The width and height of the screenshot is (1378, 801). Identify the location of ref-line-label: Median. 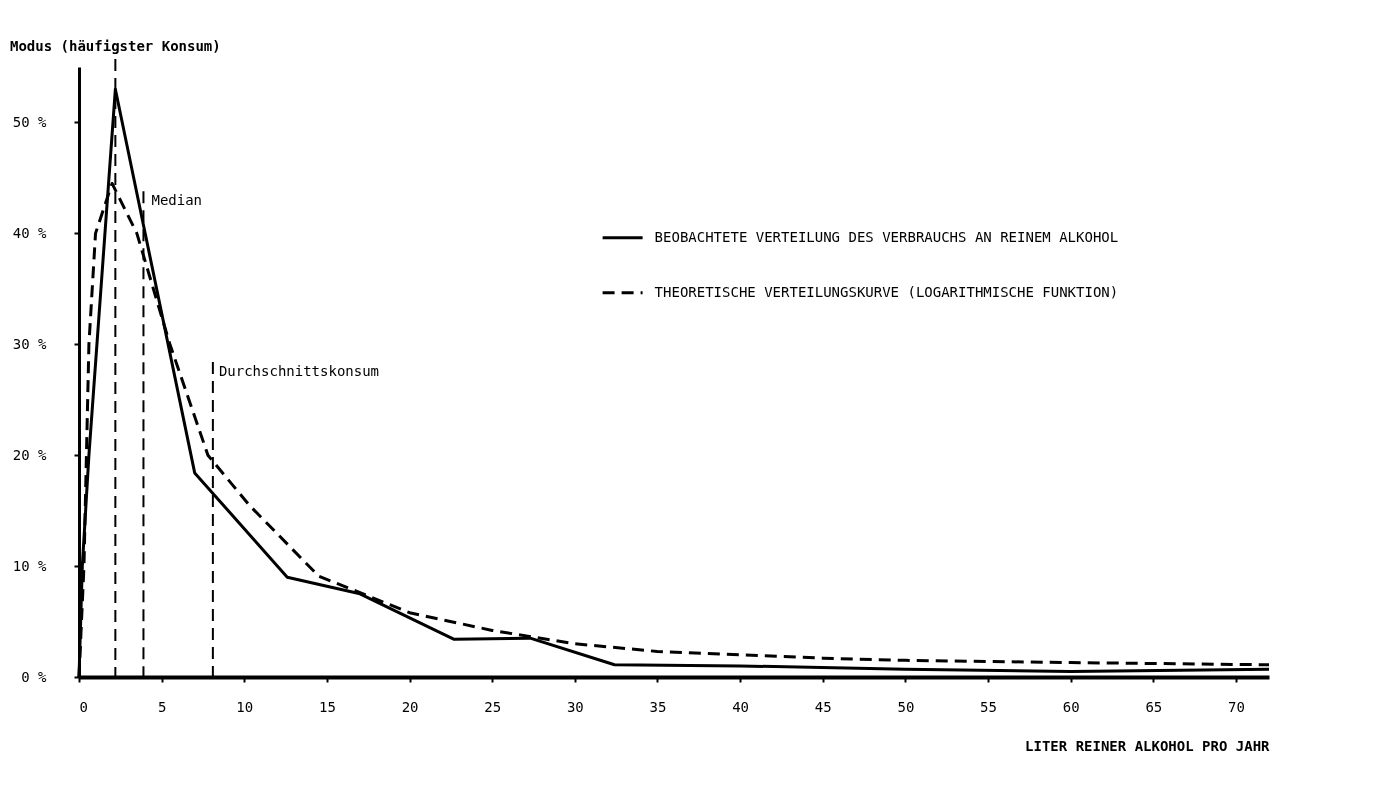
(177, 200).